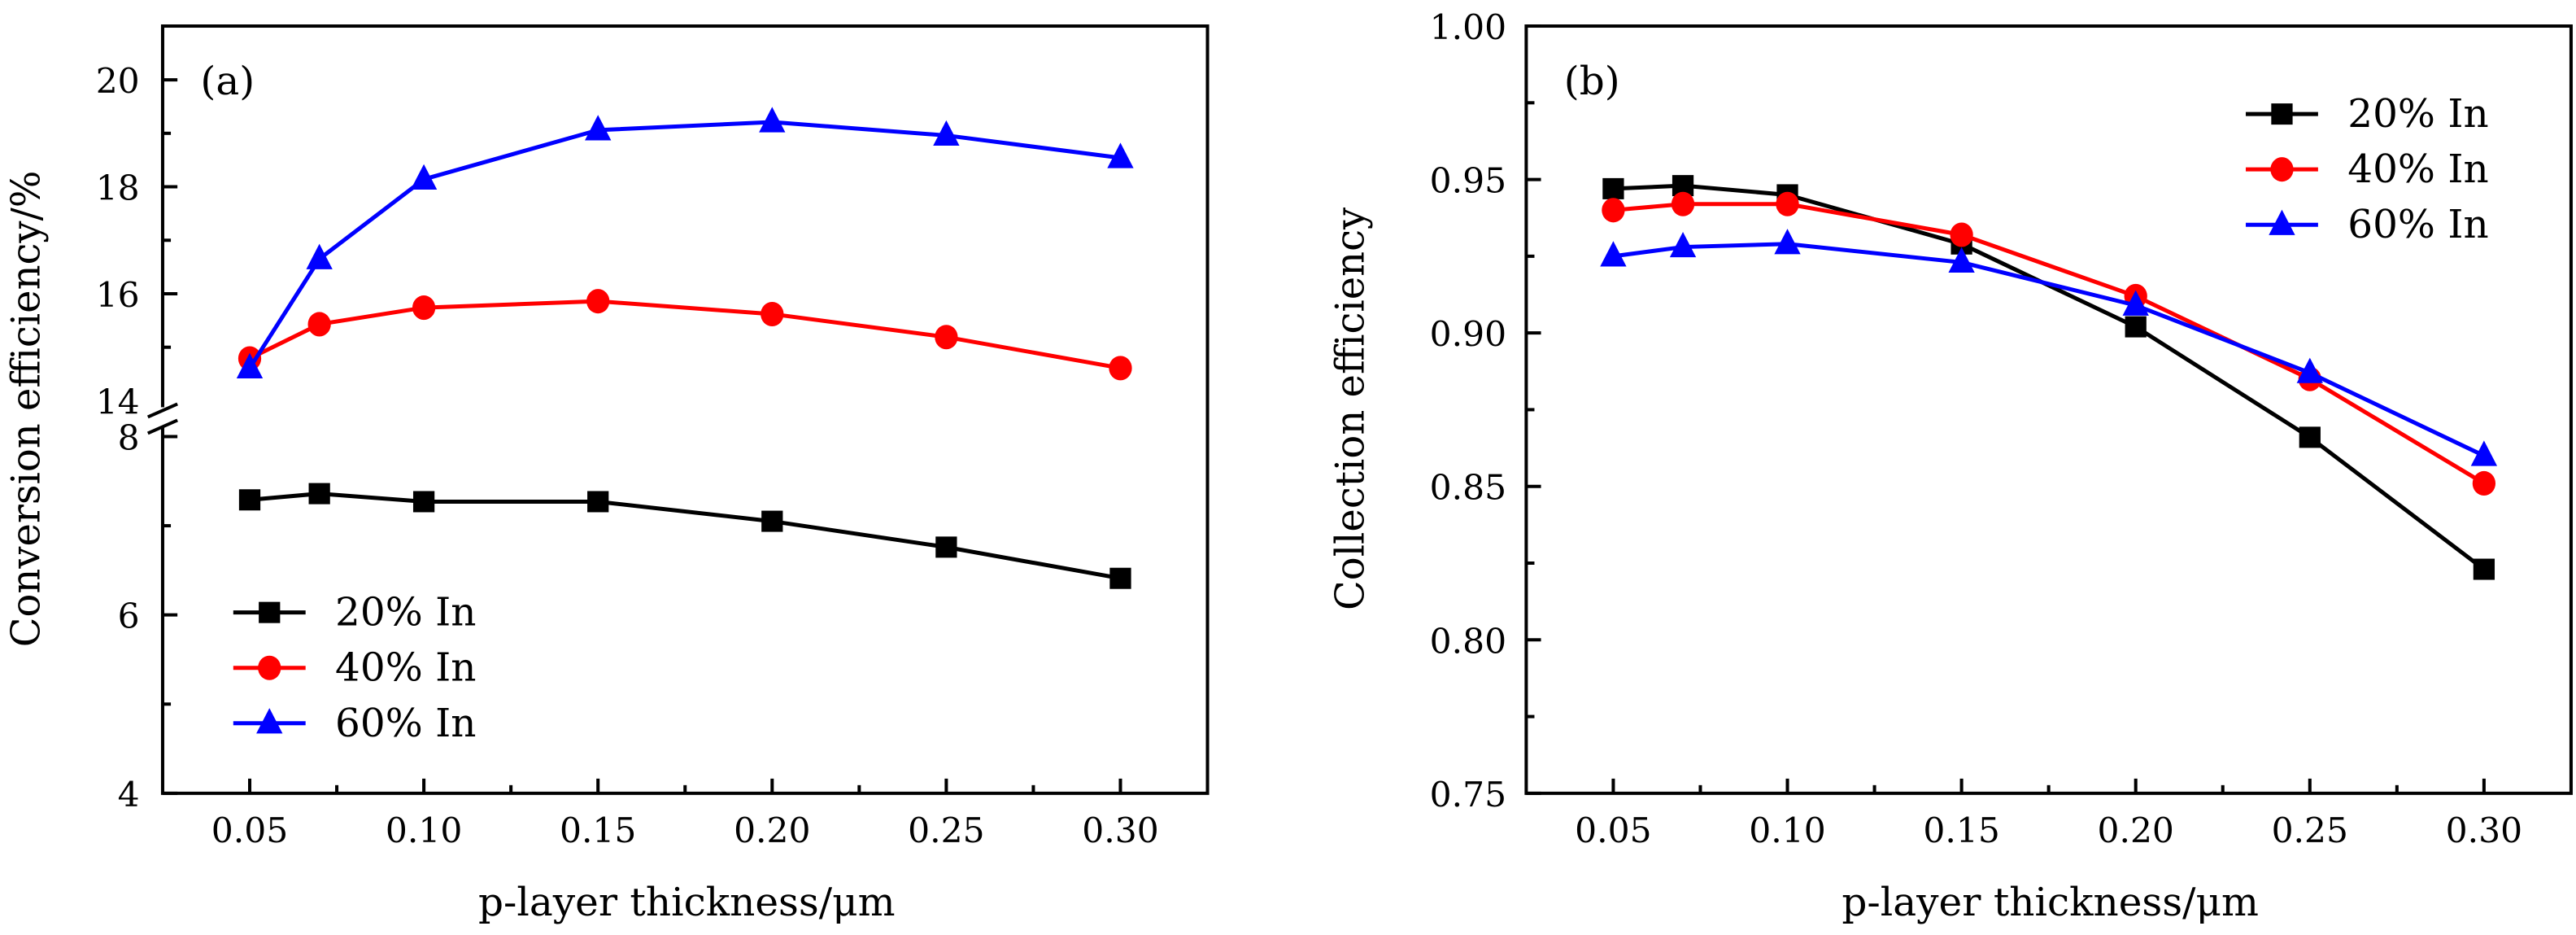 The width and height of the screenshot is (2576, 935). I want to click on x-tick-label-b: 0.20, so click(2135, 830).